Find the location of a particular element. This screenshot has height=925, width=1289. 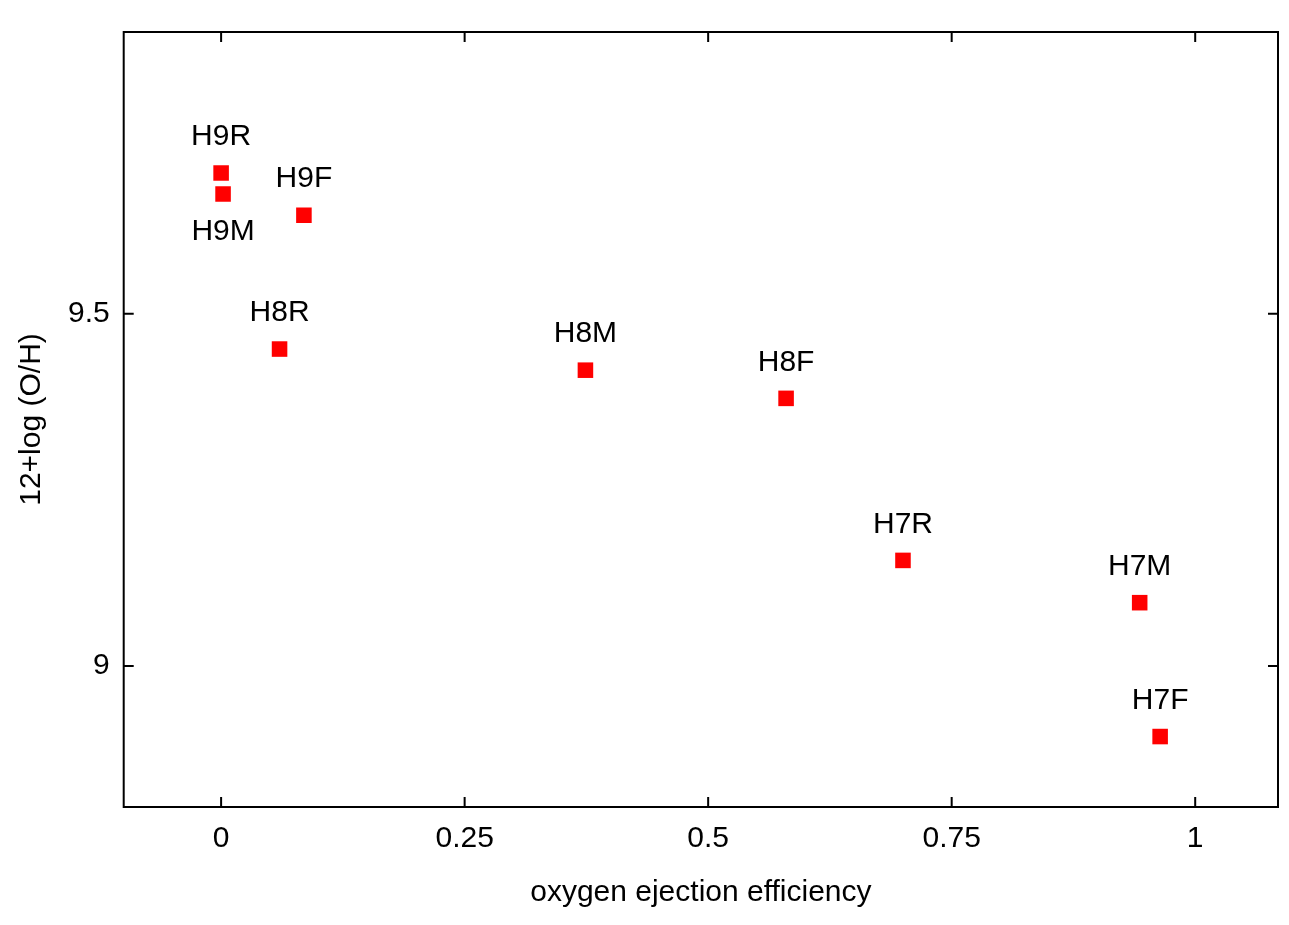

annotation: H9F is located at coordinates (304, 177).